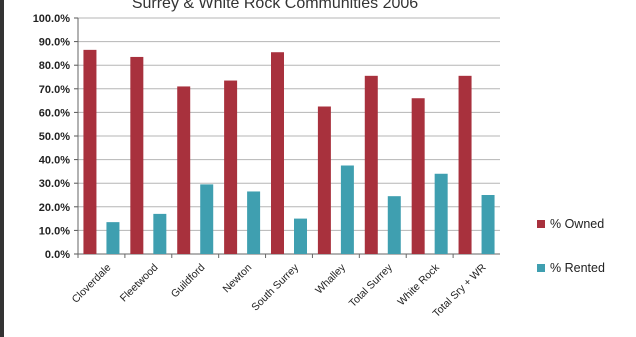 The image size is (636, 337). Describe the element at coordinates (54, 113) in the screenshot. I see `y-tick-label: 60.0%` at that location.